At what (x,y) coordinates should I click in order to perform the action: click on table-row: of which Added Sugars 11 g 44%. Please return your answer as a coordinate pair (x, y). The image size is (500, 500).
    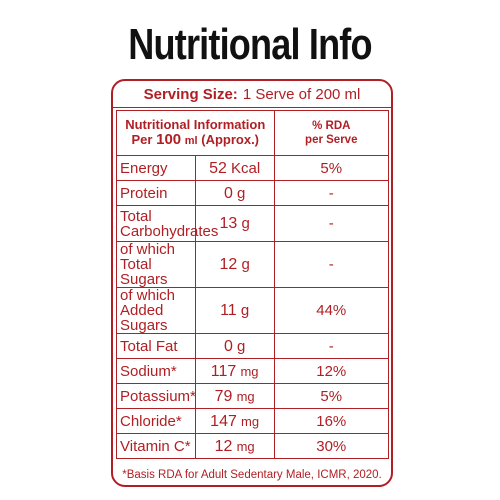
    Looking at the image, I should click on (253, 310).